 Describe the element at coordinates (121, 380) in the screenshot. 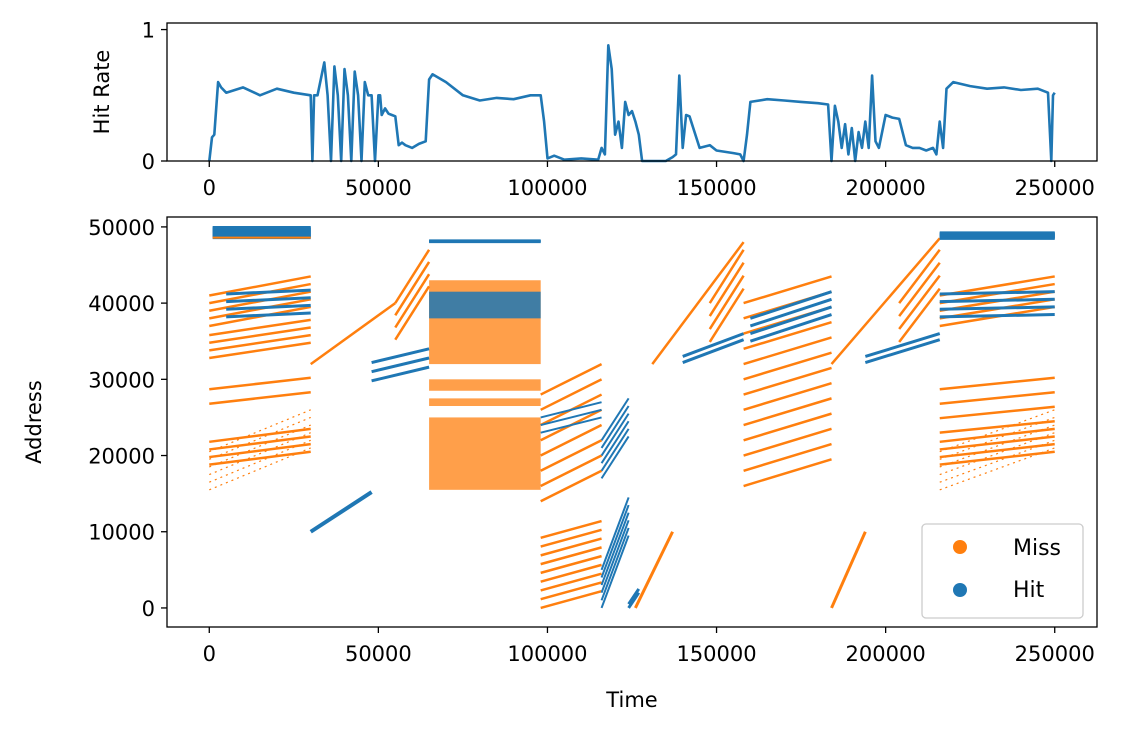

I see `address-y-tick-label: 30000` at that location.